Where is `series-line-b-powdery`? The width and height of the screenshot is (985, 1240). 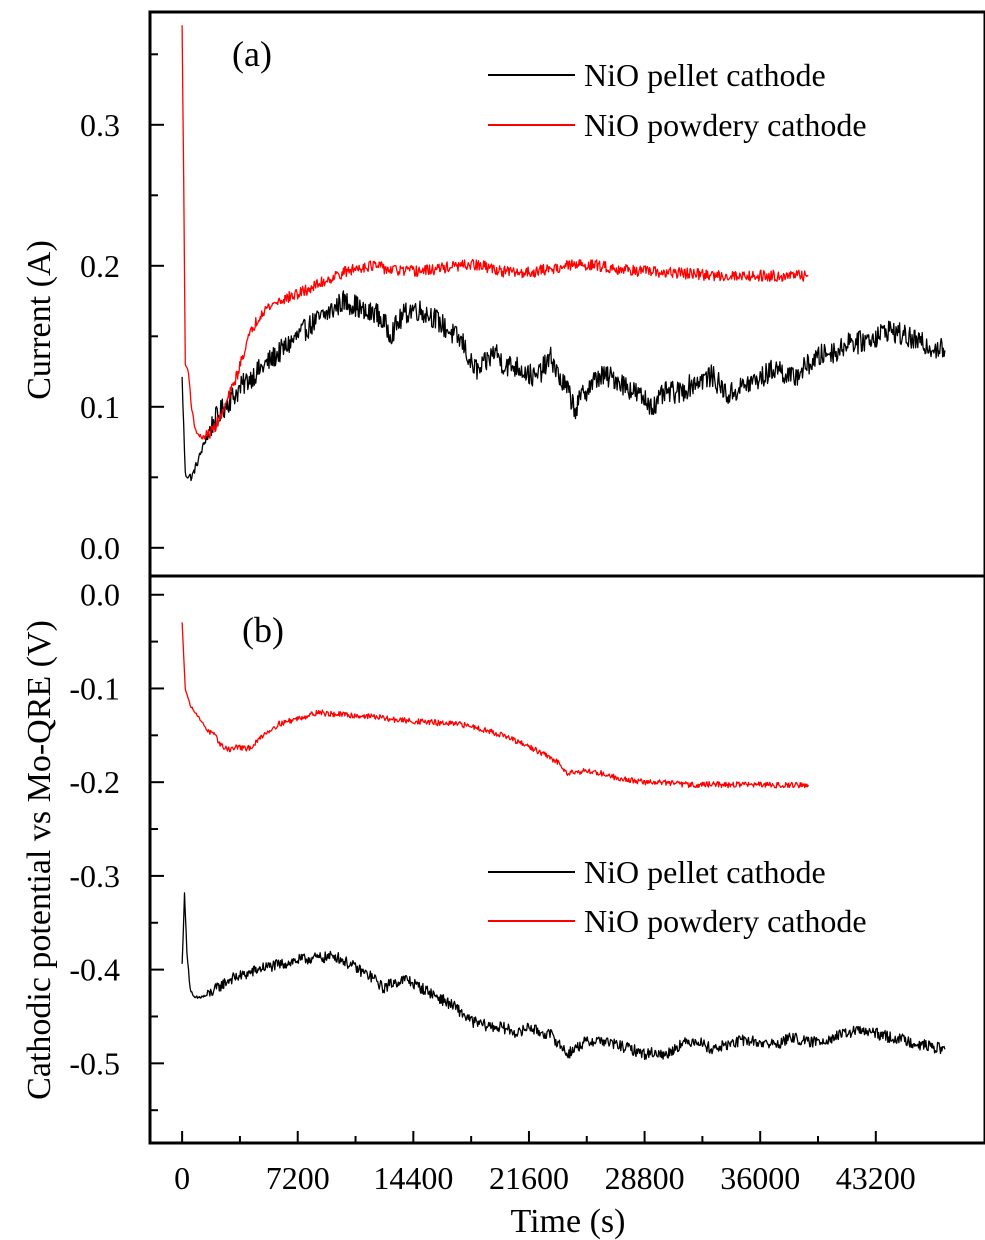 series-line-b-powdery is located at coordinates (495, 705).